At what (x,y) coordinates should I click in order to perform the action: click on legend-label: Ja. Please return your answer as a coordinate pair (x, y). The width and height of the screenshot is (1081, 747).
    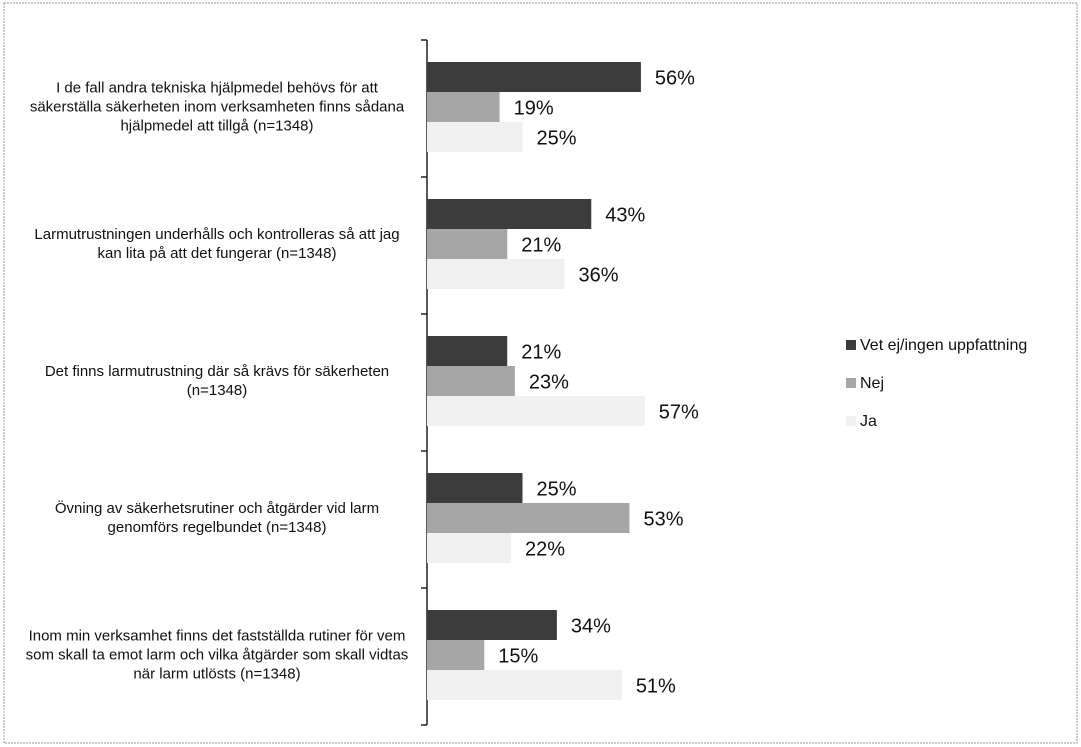
    Looking at the image, I should click on (868, 421).